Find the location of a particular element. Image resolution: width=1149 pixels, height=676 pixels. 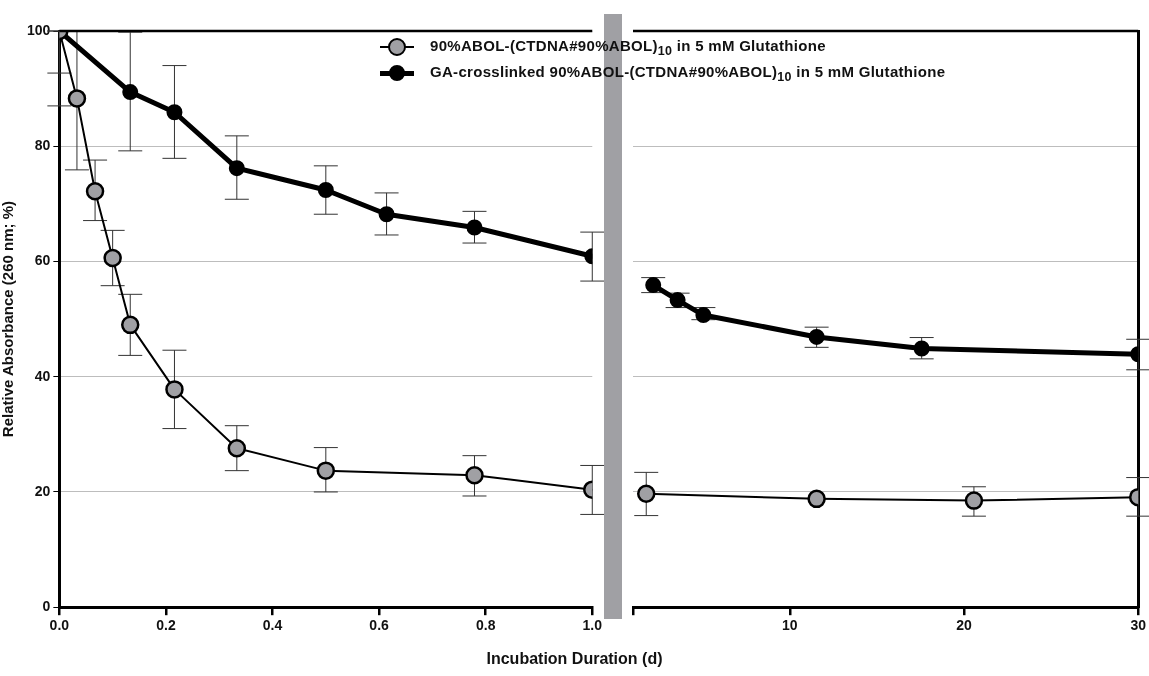

y-tick-label: 60 is located at coordinates (42, 260).